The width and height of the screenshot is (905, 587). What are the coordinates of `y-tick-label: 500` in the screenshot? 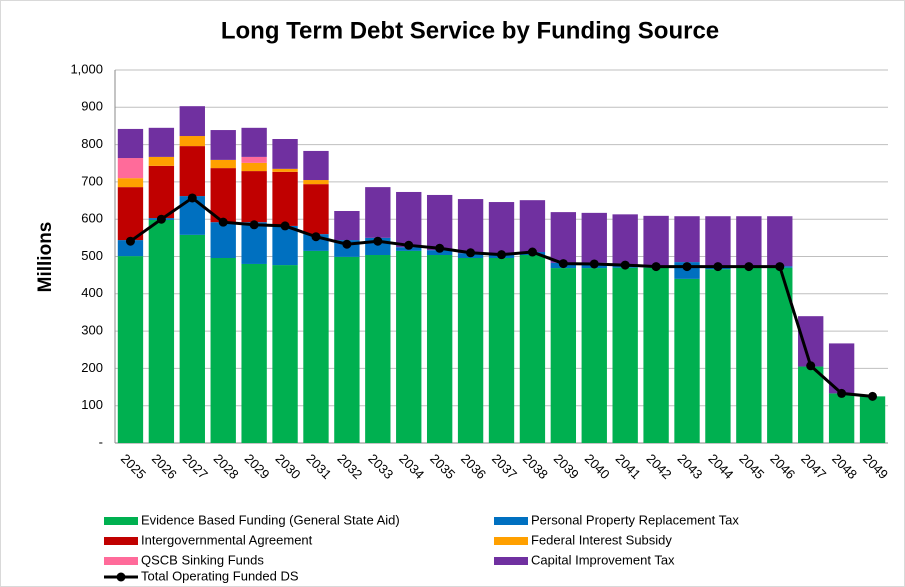 It's located at (92, 255).